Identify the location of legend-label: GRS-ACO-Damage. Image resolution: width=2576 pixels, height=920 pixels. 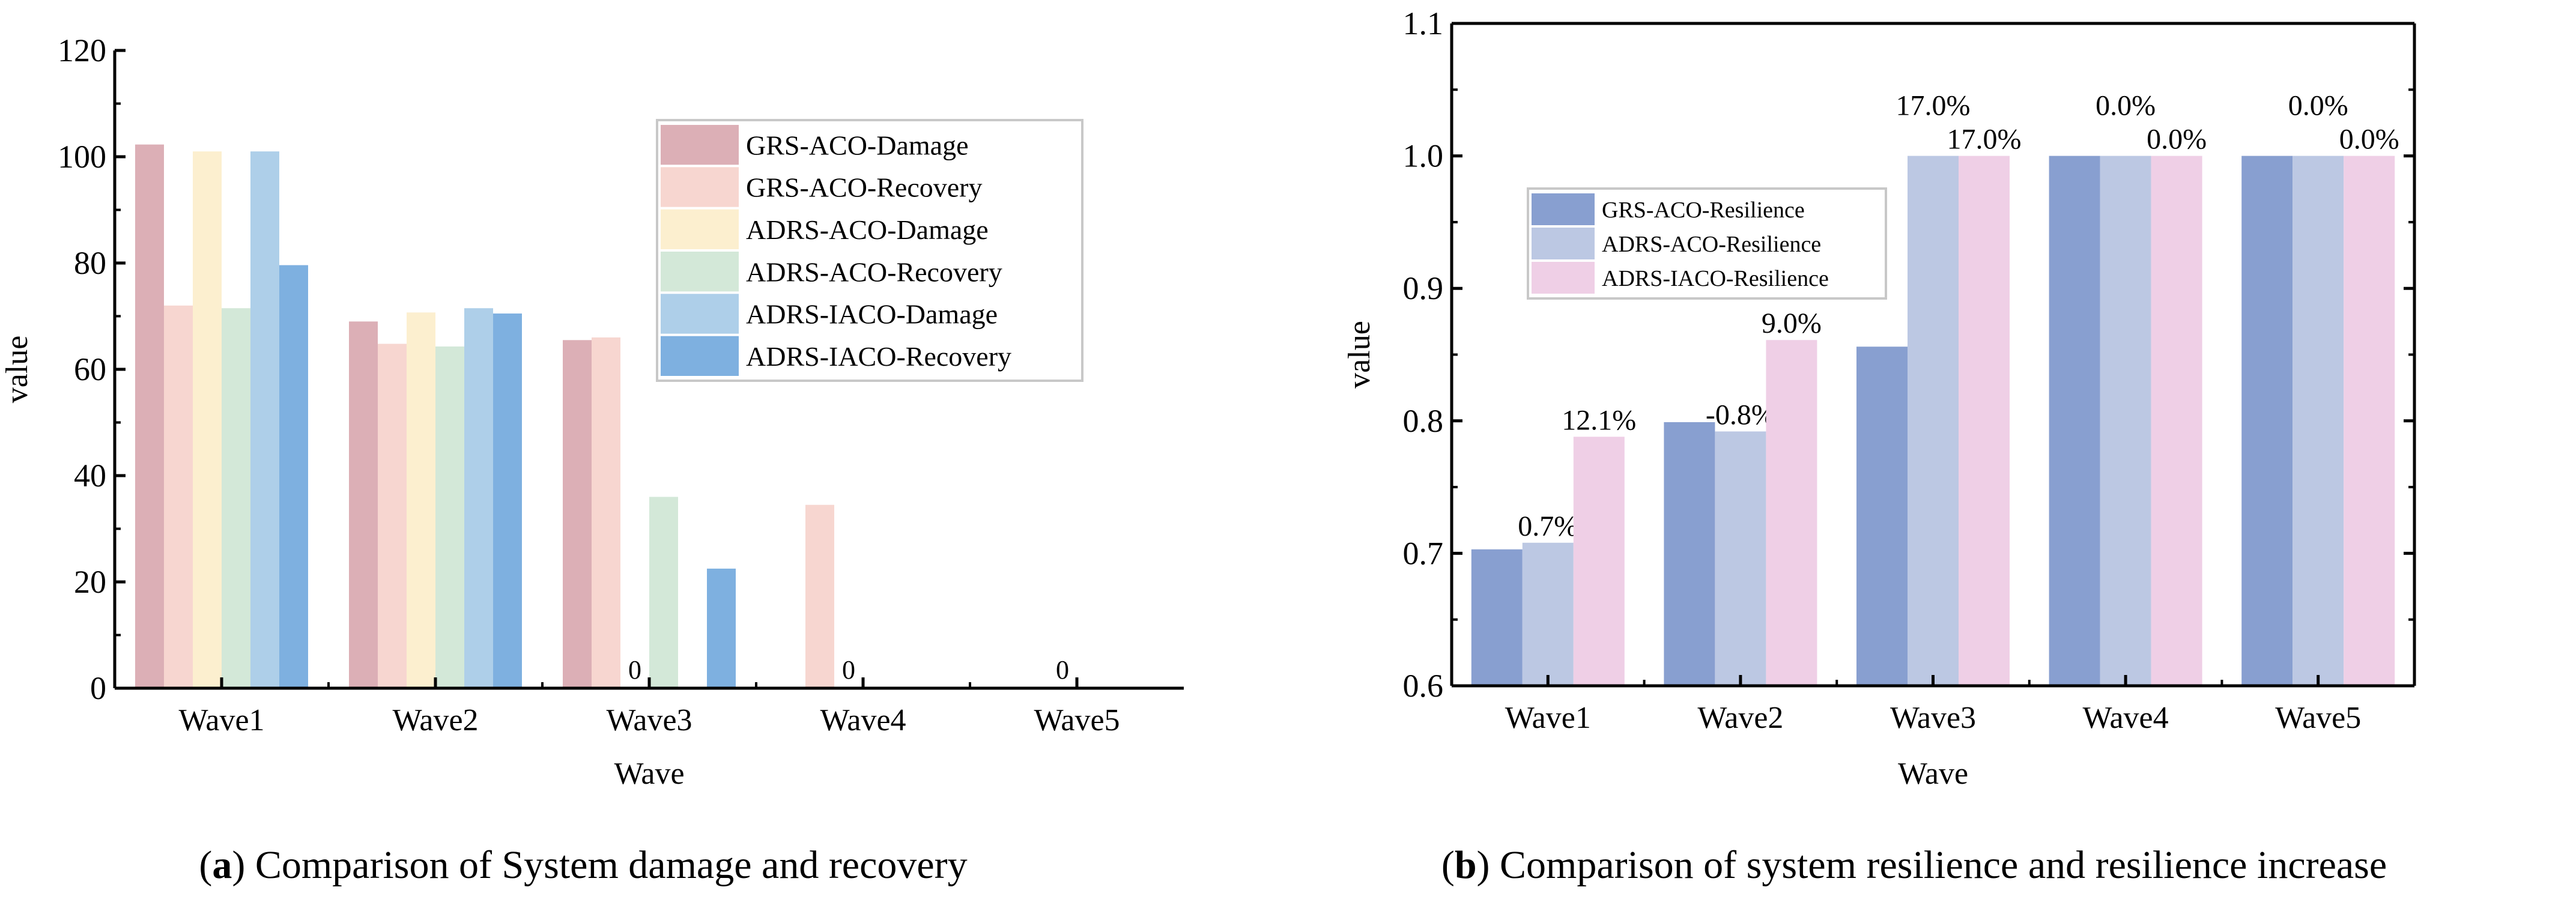
(857, 145).